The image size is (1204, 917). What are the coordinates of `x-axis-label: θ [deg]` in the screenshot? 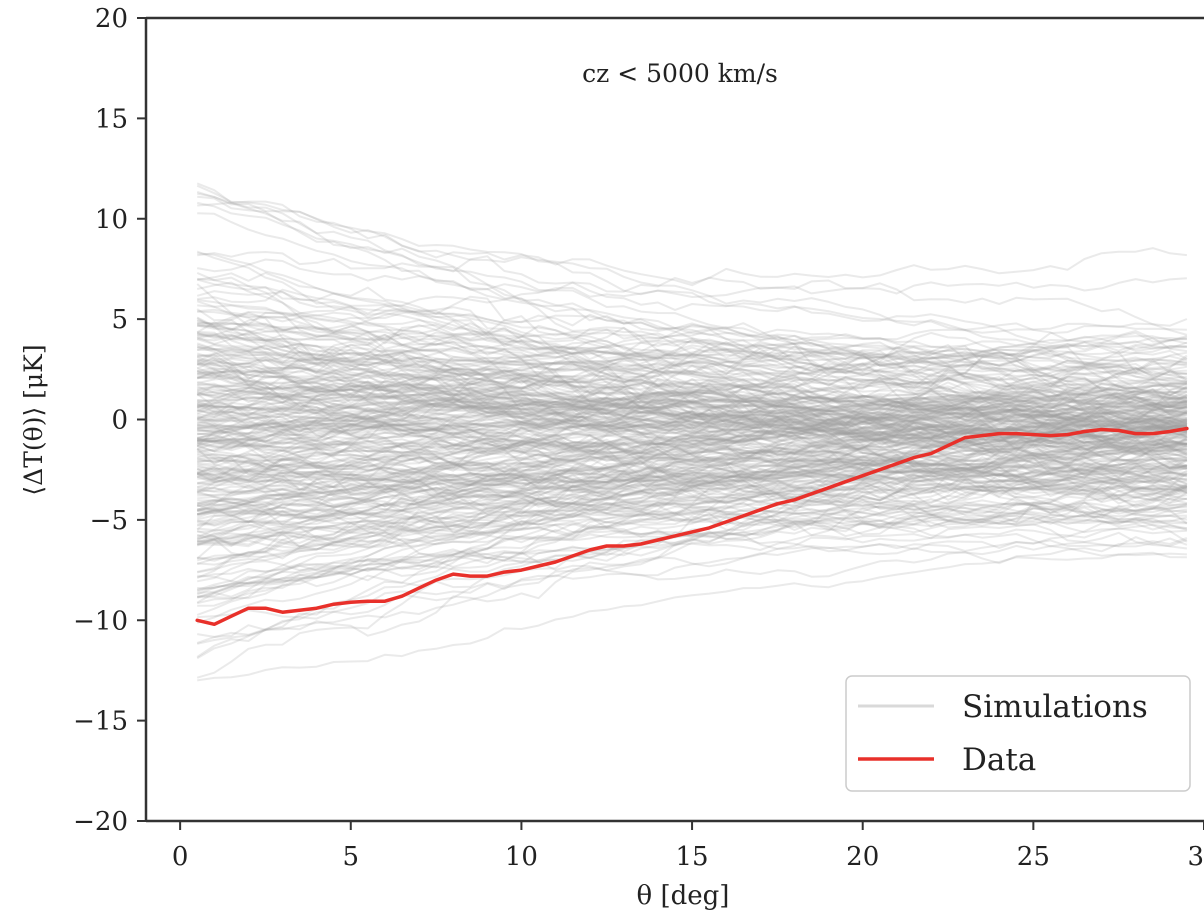 It's located at (683, 896).